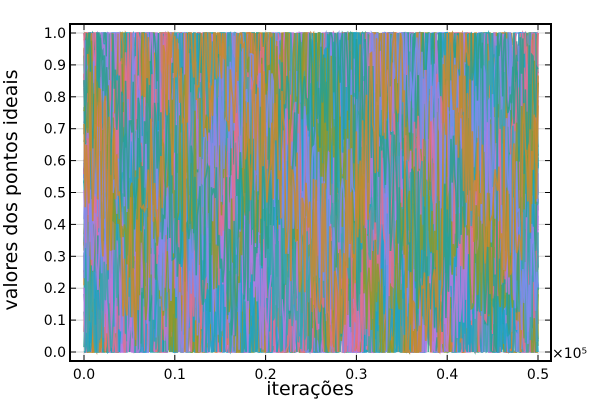 The image size is (600, 400). Describe the element at coordinates (310, 389) in the screenshot. I see `x-axis-label: iterações` at that location.